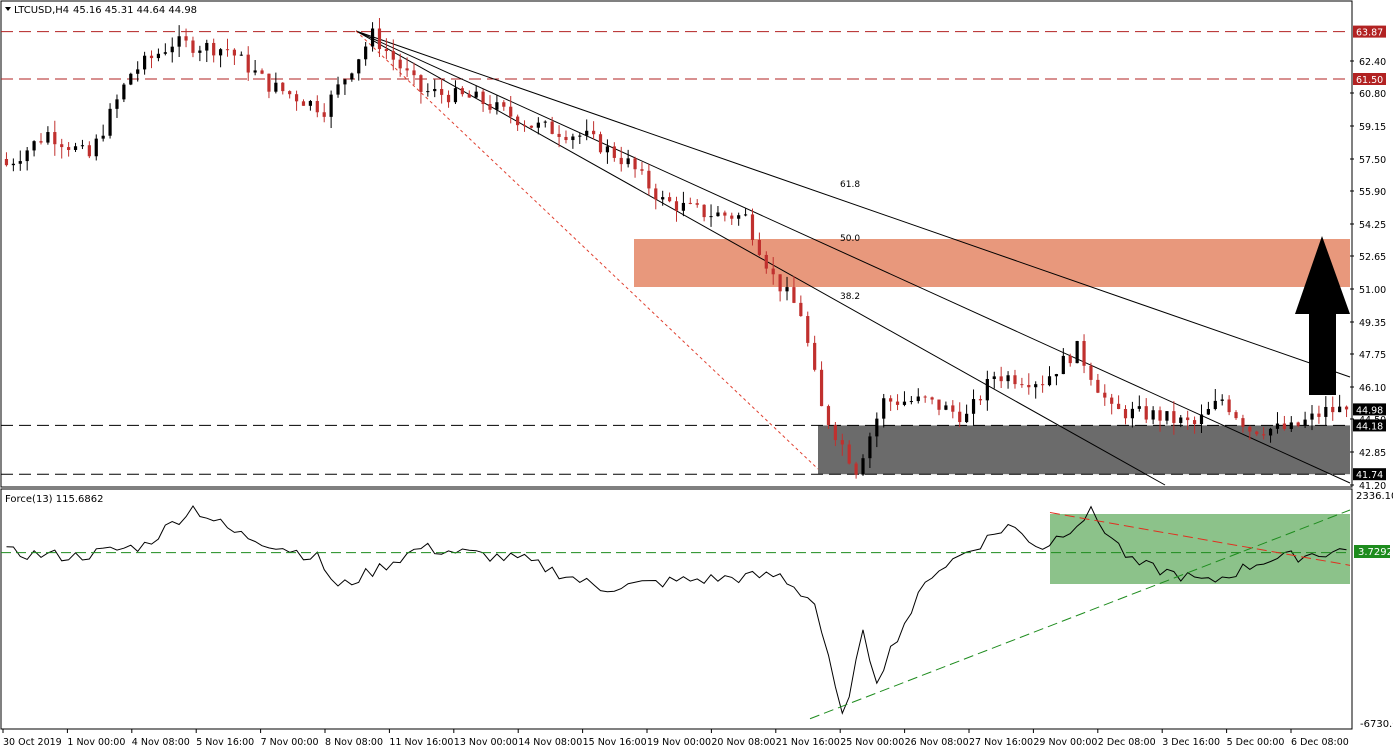  Describe the element at coordinates (1372, 355) in the screenshot. I see `price-tick-label: 47.75` at that location.